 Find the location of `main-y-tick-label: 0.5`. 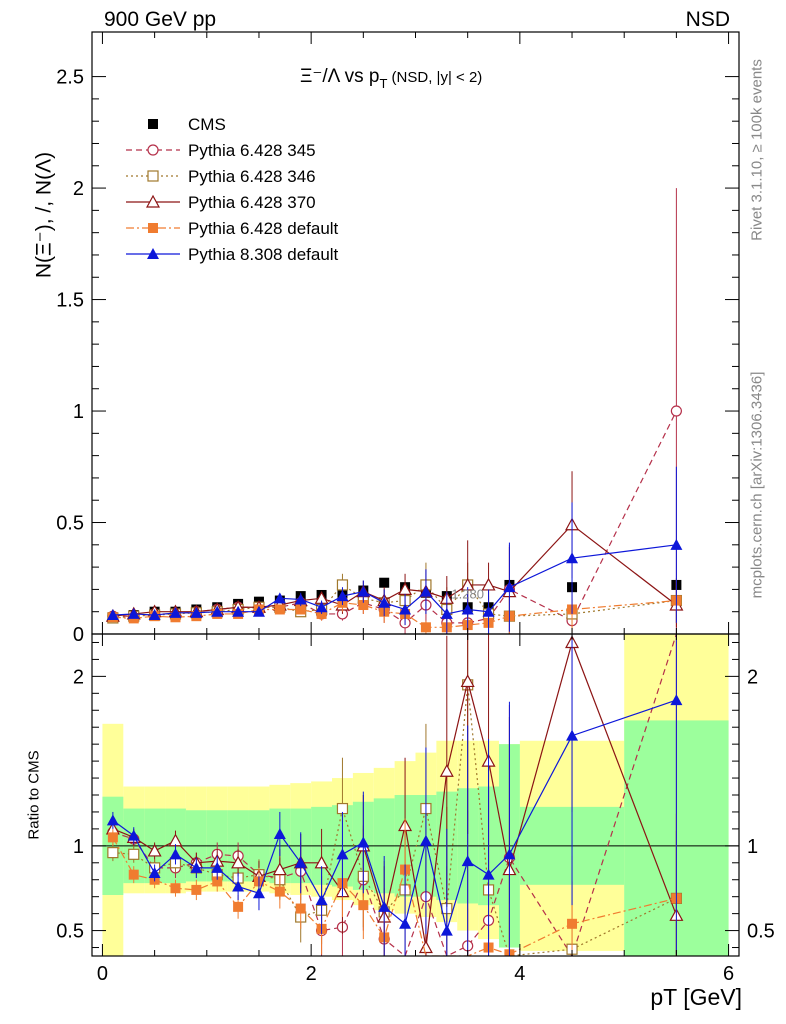

main-y-tick-label: 0.5 is located at coordinates (70, 524).